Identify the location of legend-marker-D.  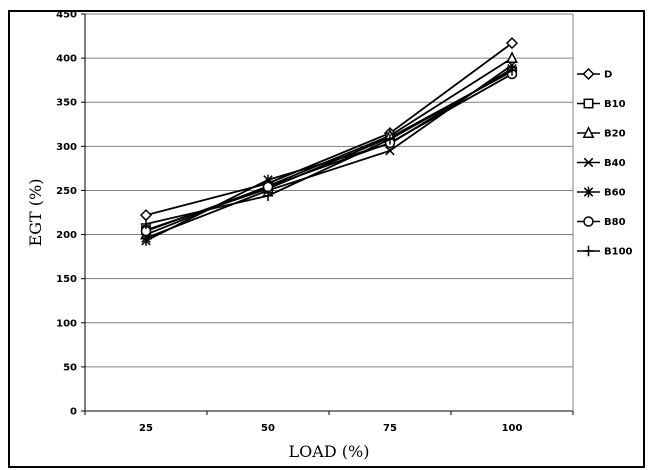
(588, 74).